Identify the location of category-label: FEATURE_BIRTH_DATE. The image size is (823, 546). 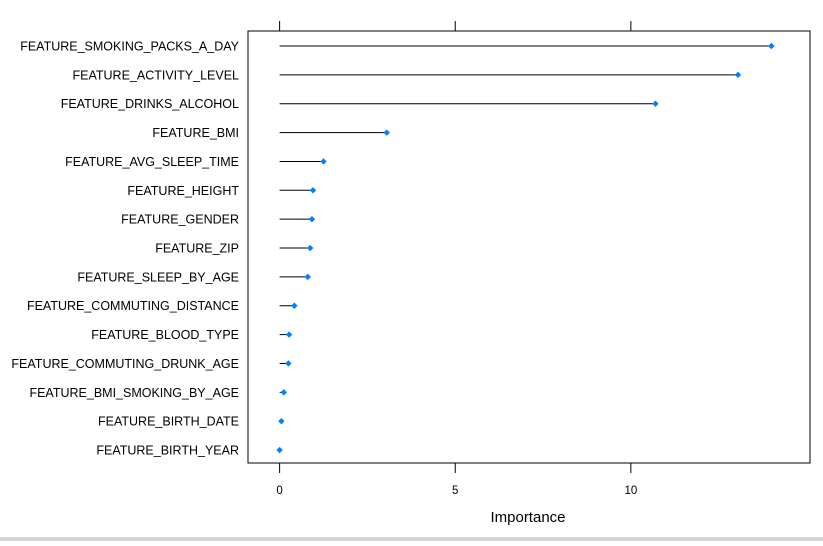
(168, 422).